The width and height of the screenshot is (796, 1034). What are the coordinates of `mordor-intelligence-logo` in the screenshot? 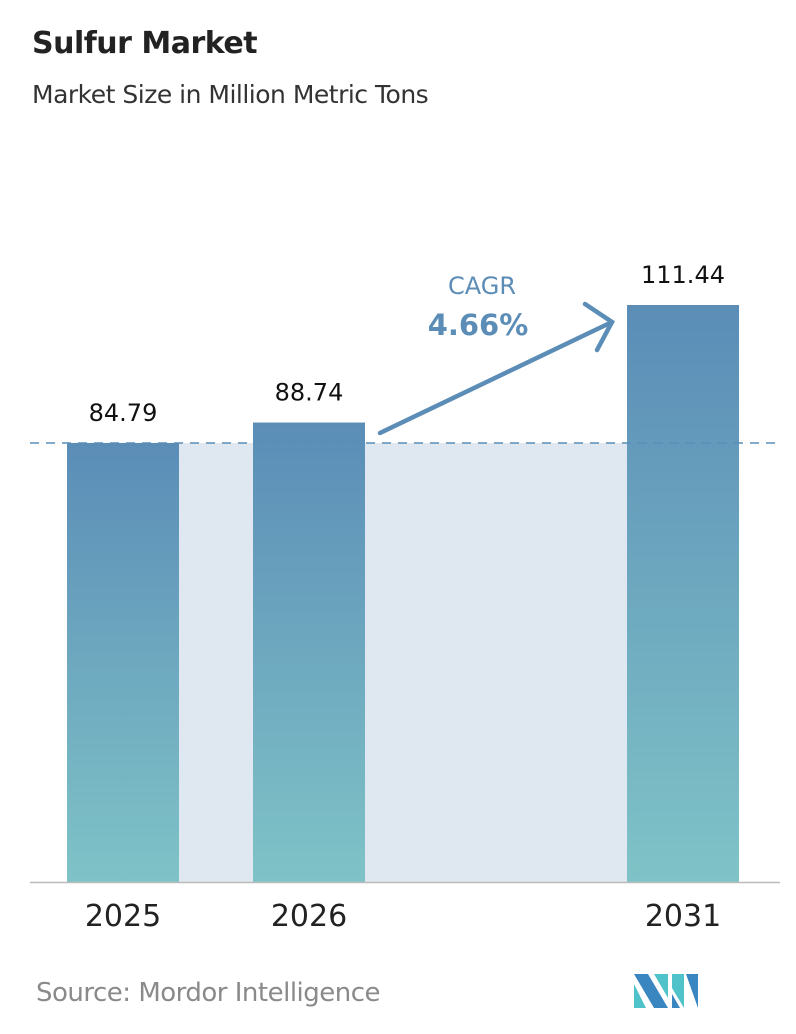 It's located at (666, 991).